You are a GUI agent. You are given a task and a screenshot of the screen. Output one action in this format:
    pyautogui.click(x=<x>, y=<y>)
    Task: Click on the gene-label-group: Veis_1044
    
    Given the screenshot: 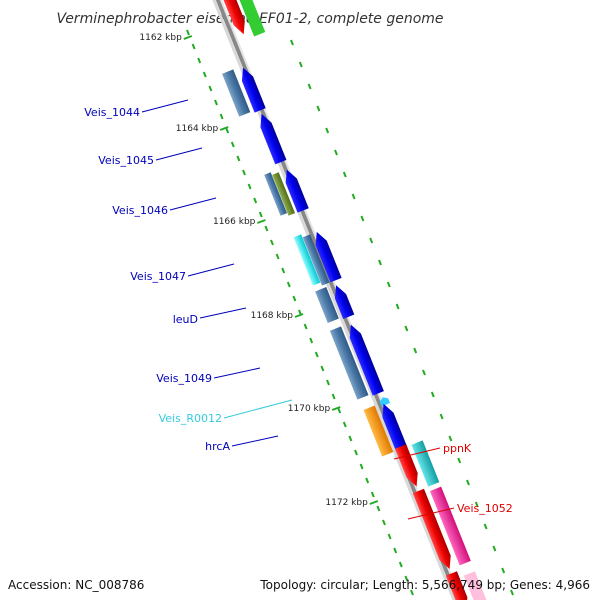 What is the action you would take?
    pyautogui.click(x=136, y=109)
    